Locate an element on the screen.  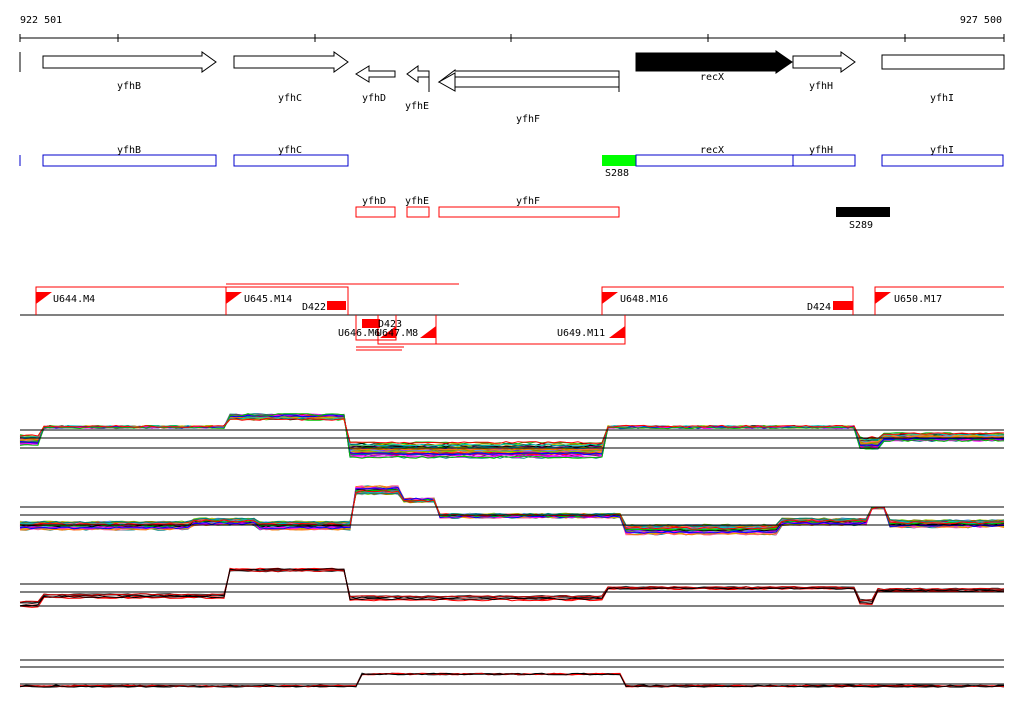
gene-box-label-yfhf: yfhF is located at coordinates (528, 201).